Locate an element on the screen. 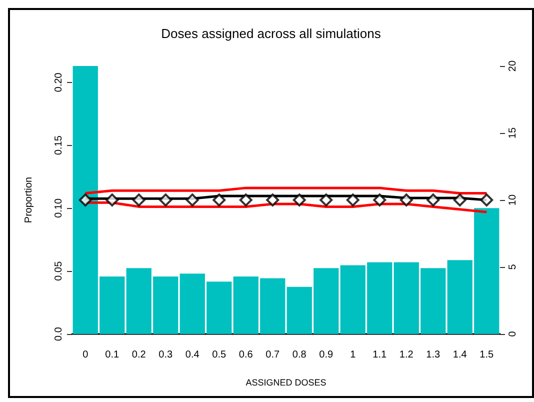 This screenshot has height=402, width=534. x-tick-label: 1.5 is located at coordinates (487, 355).